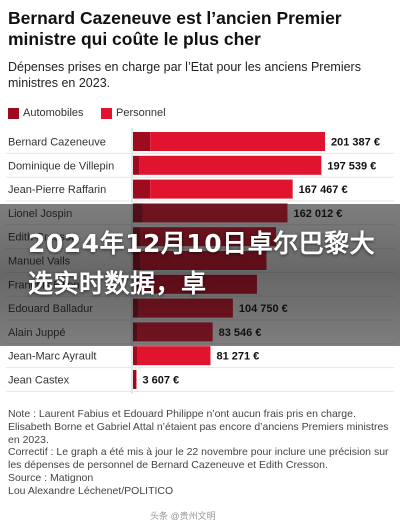  I want to click on category-label: Dominique de Villepin, so click(61, 166).